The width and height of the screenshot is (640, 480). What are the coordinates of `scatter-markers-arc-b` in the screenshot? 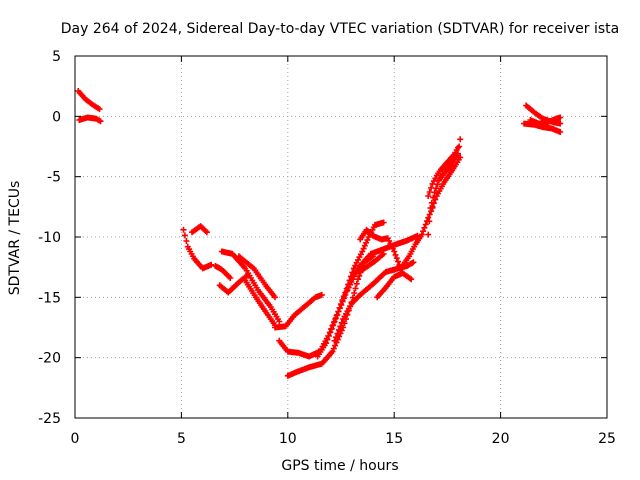 It's located at (231, 274).